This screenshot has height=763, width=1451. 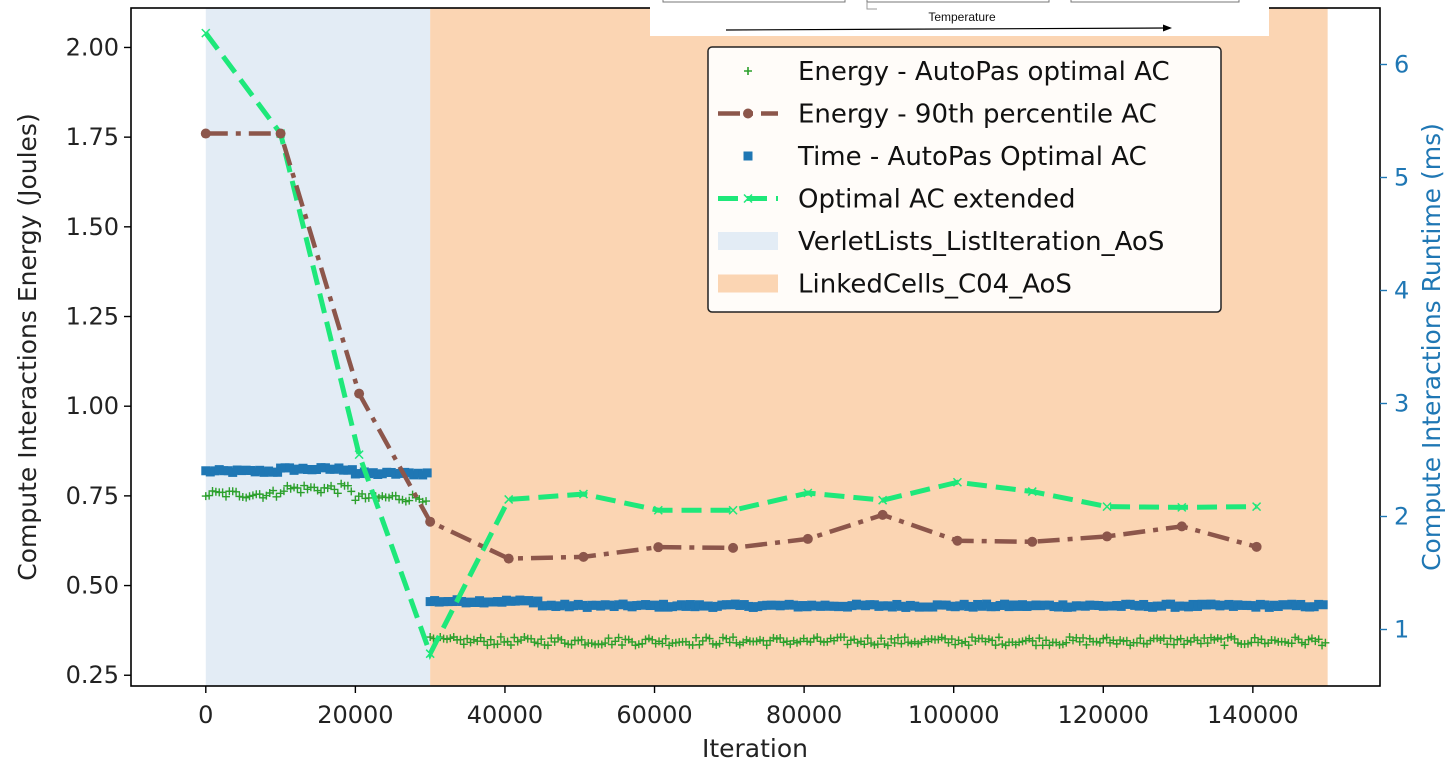 What do you see at coordinates (1401, 630) in the screenshot?
I see `y2-tick-label: 1` at bounding box center [1401, 630].